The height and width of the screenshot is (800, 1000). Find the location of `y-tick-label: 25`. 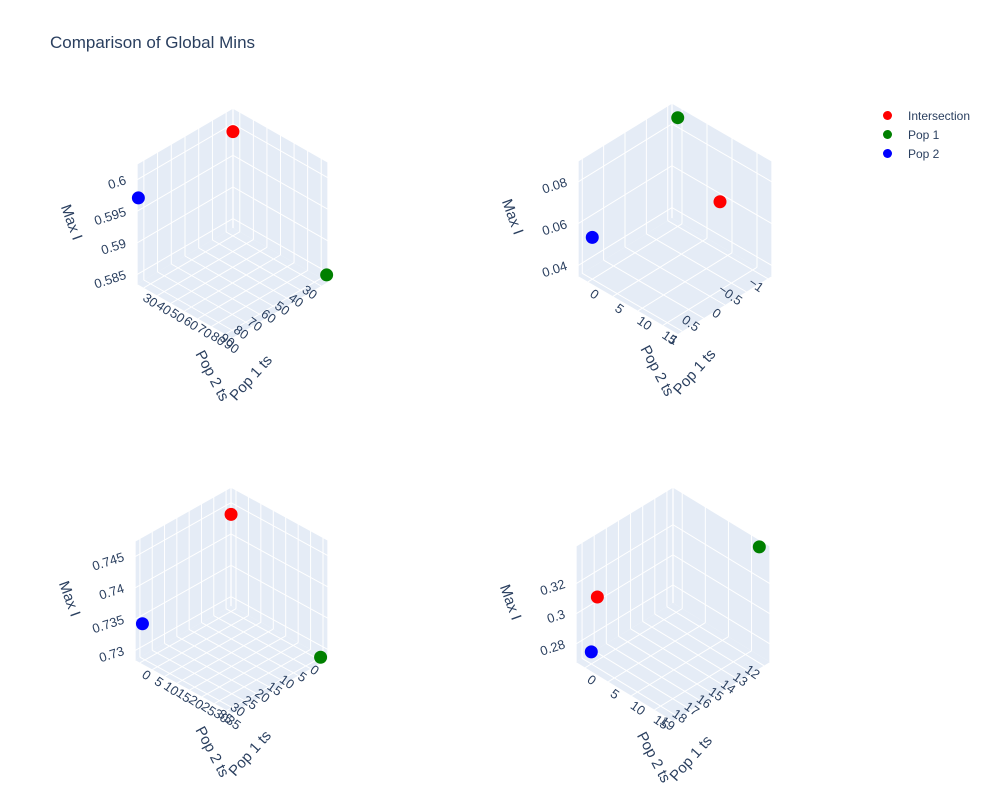

y-tick-label: 25 is located at coordinates (250, 702).